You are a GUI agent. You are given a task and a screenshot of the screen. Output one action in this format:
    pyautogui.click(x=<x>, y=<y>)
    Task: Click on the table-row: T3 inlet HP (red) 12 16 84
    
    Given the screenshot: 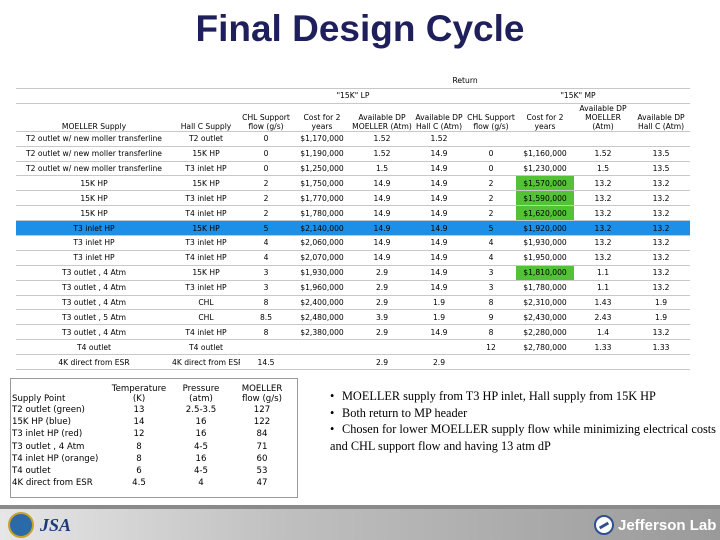 What is the action you would take?
    pyautogui.click(x=152, y=434)
    